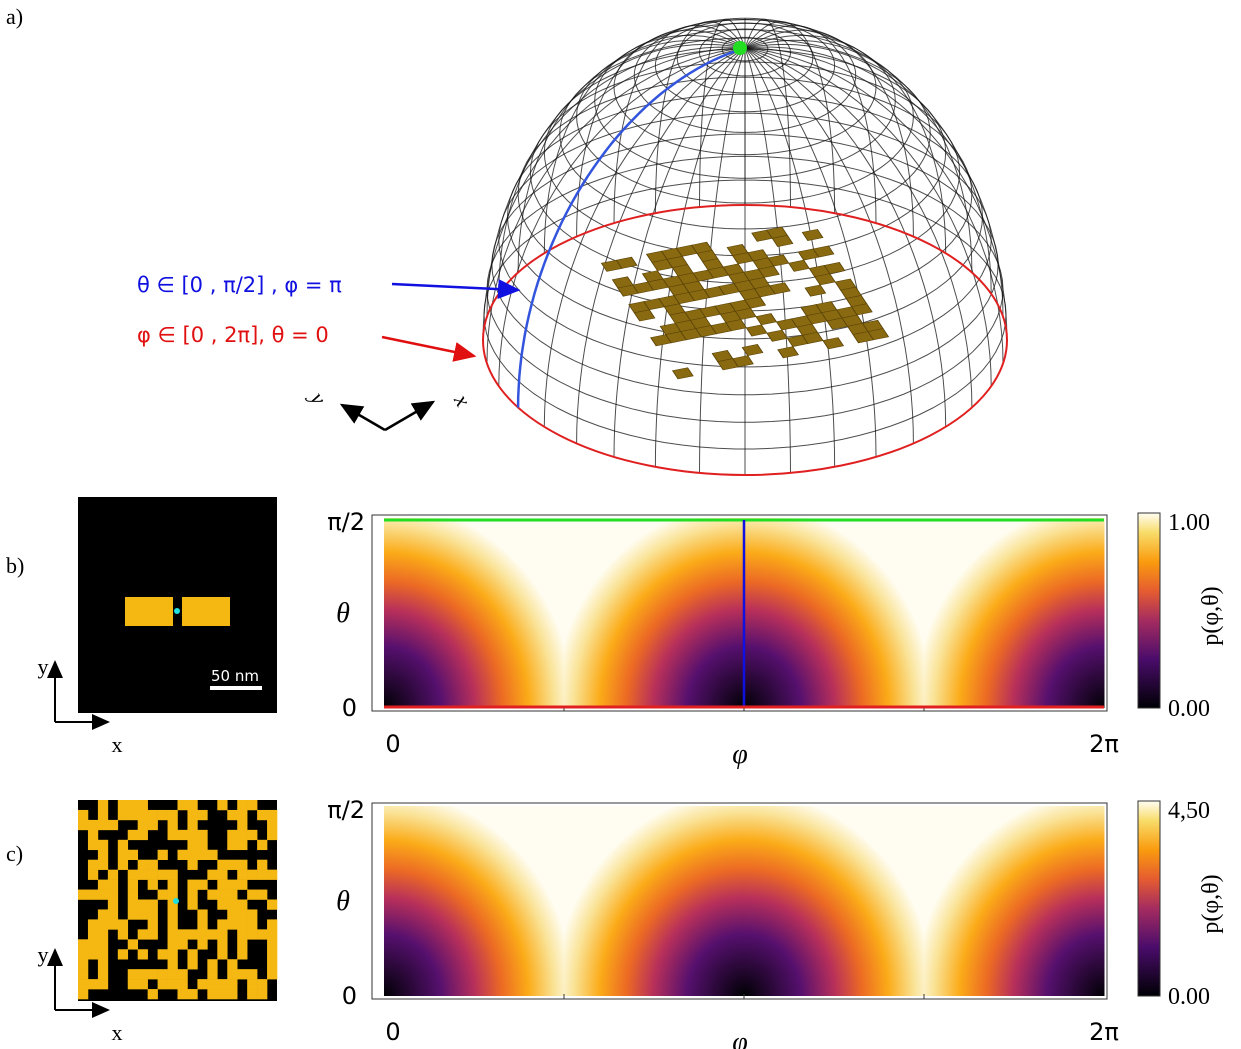 The image size is (1241, 1049). What do you see at coordinates (456, 289) in the screenshot?
I see `arrow` at bounding box center [456, 289].